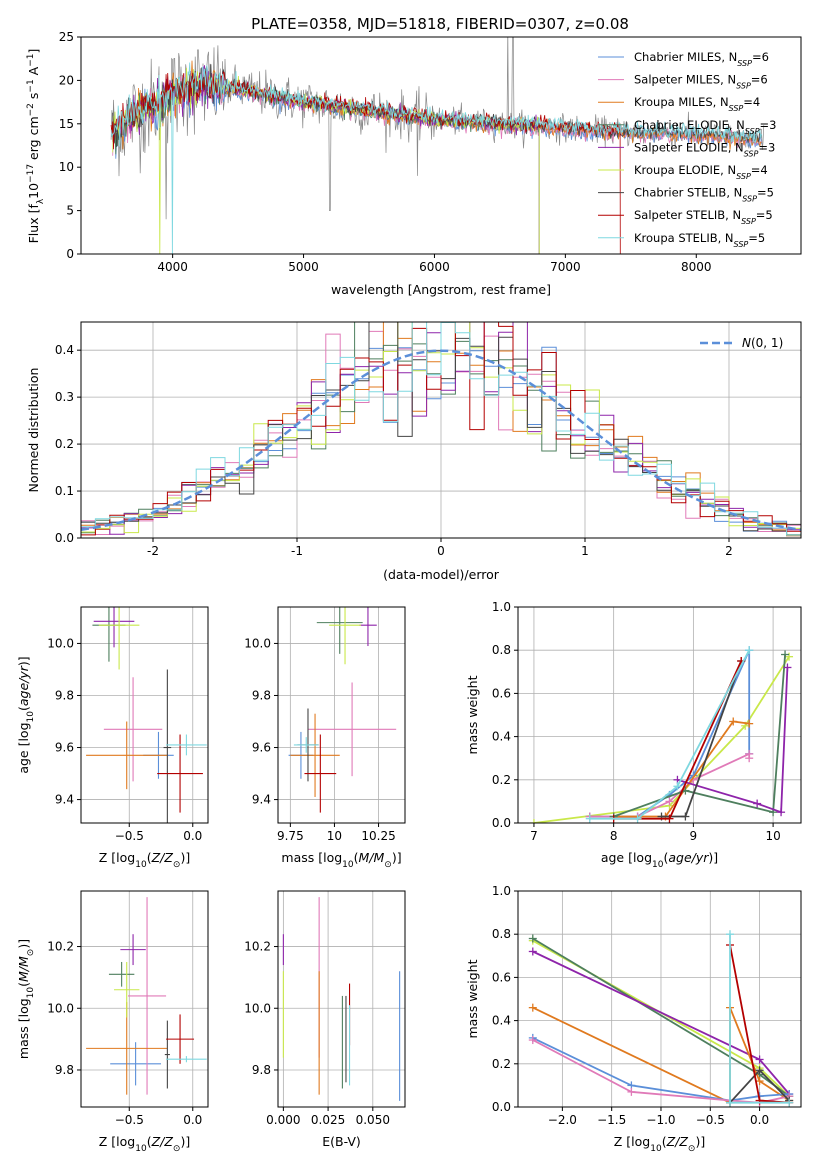 Image resolution: width=819 pixels, height=1170 pixels. Describe the element at coordinates (632, 1141) in the screenshot. I see `x-axis-label-part: Z [log` at that location.